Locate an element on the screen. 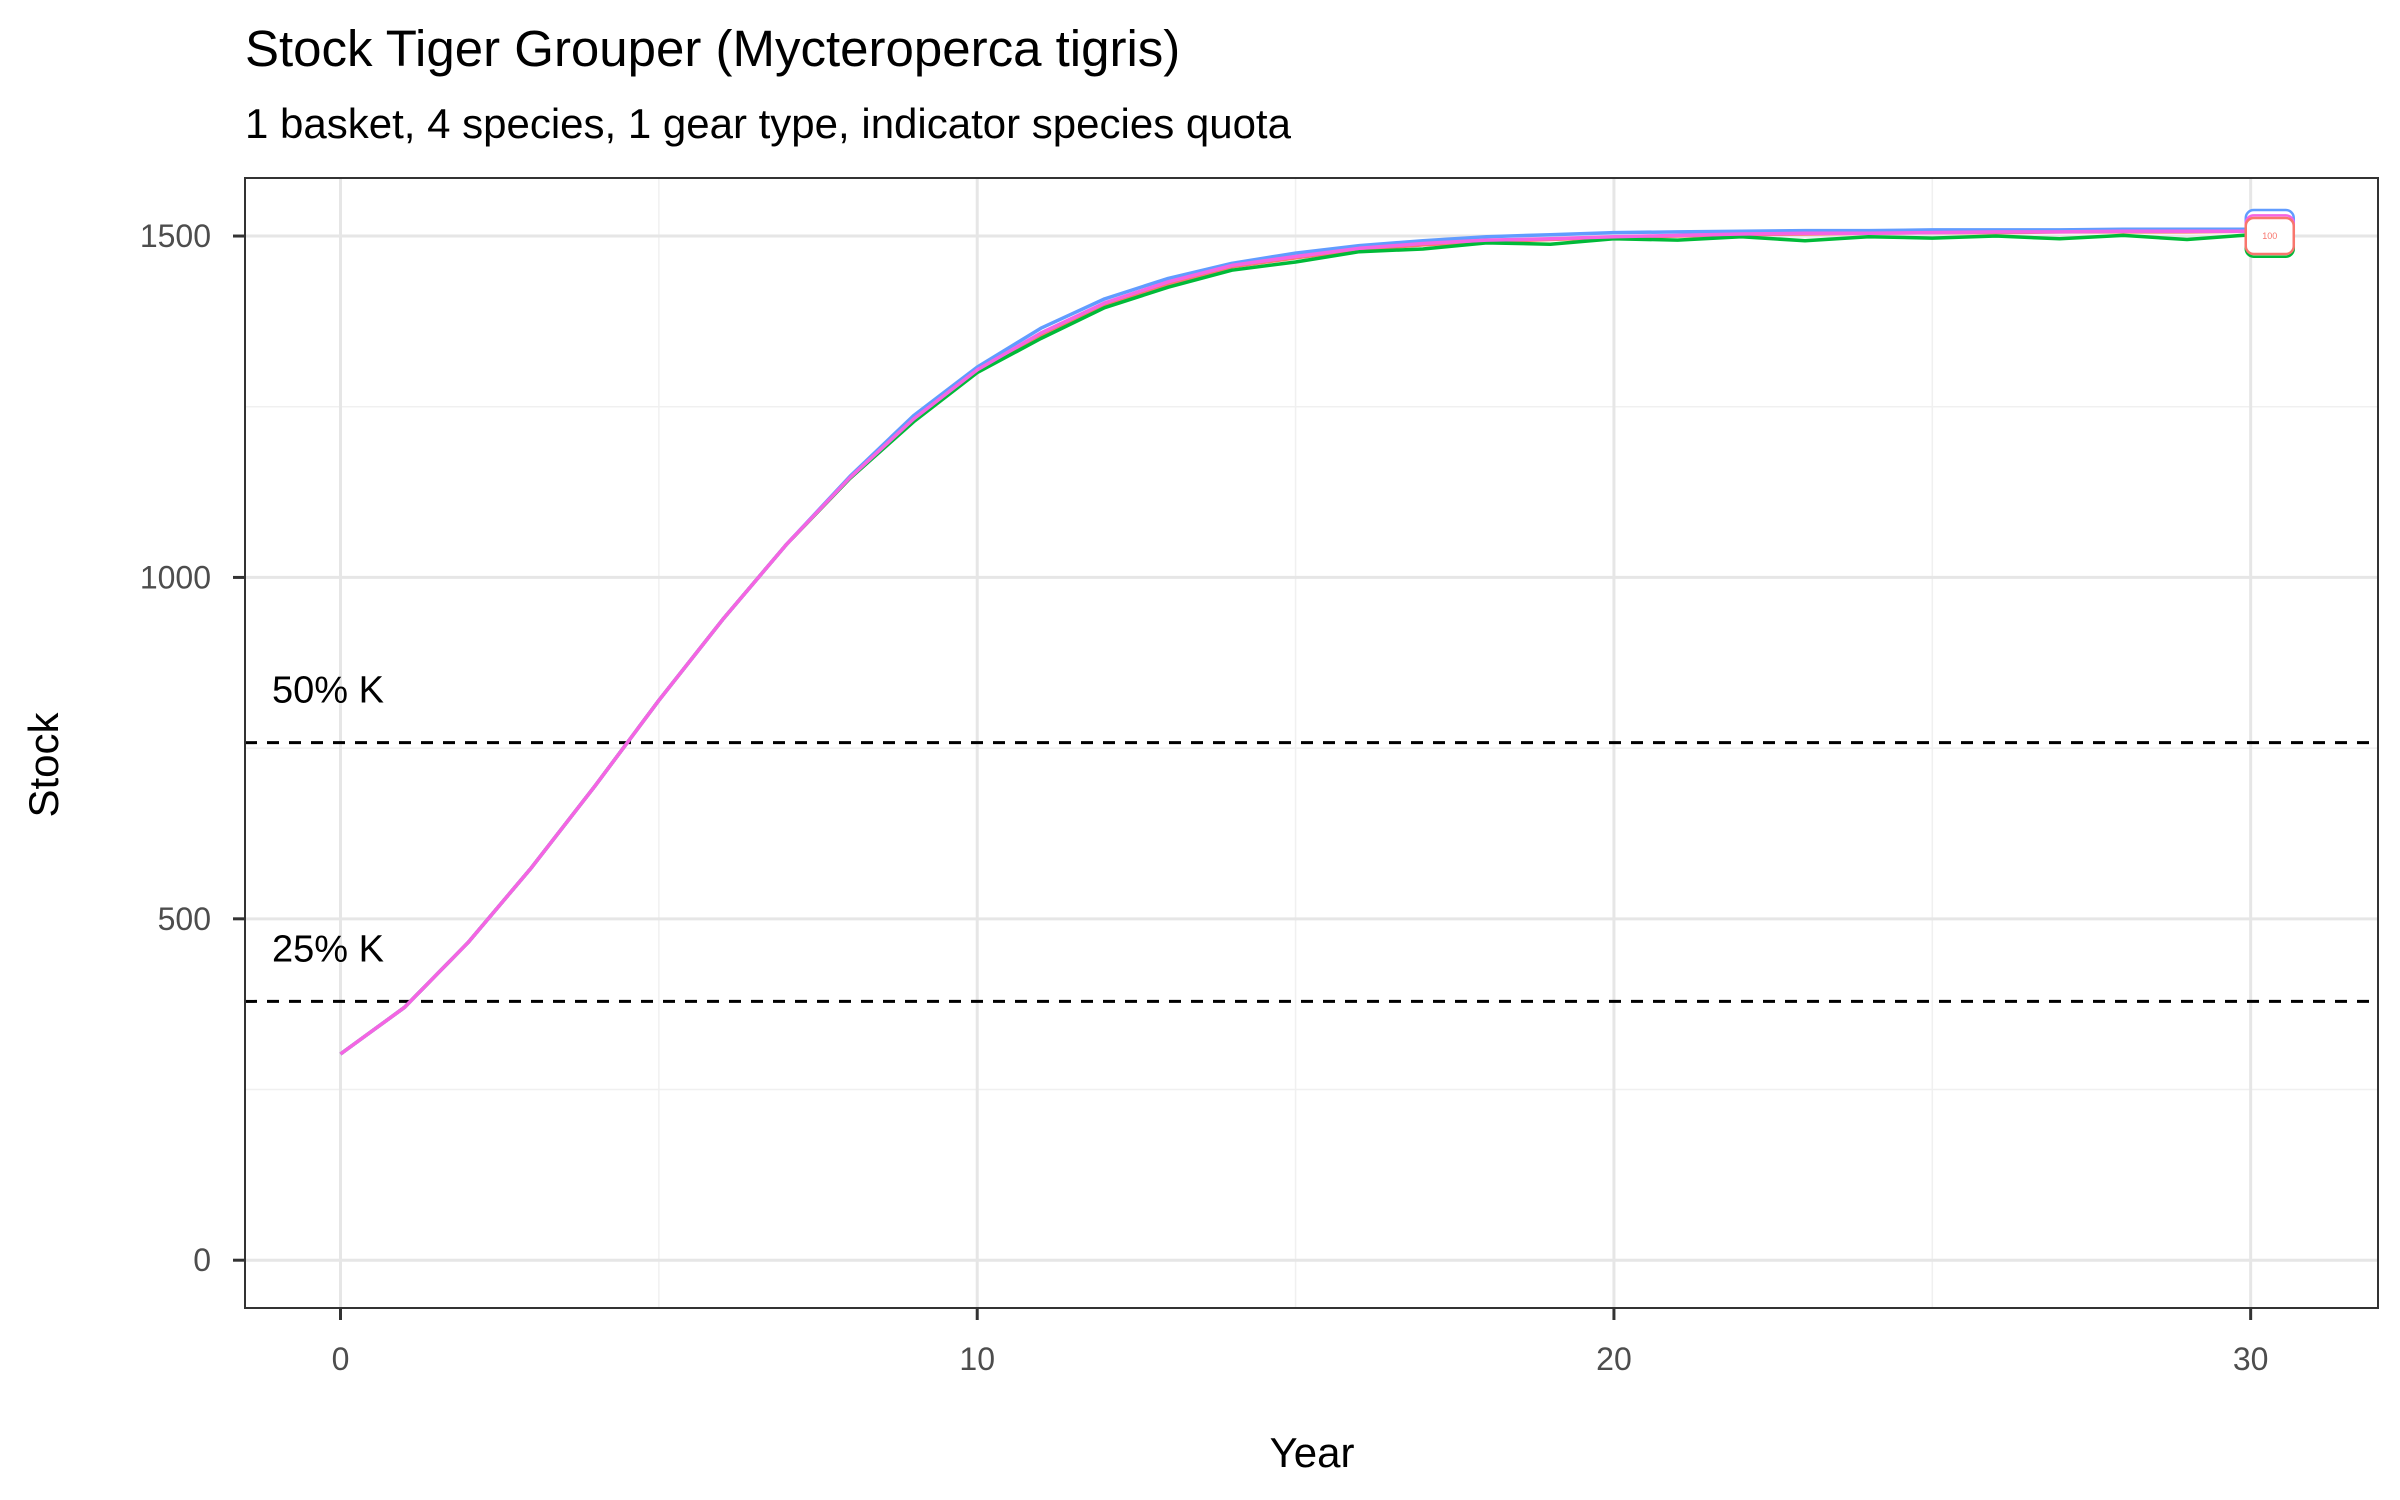  reference-line-label: 25% K is located at coordinates (328, 949).